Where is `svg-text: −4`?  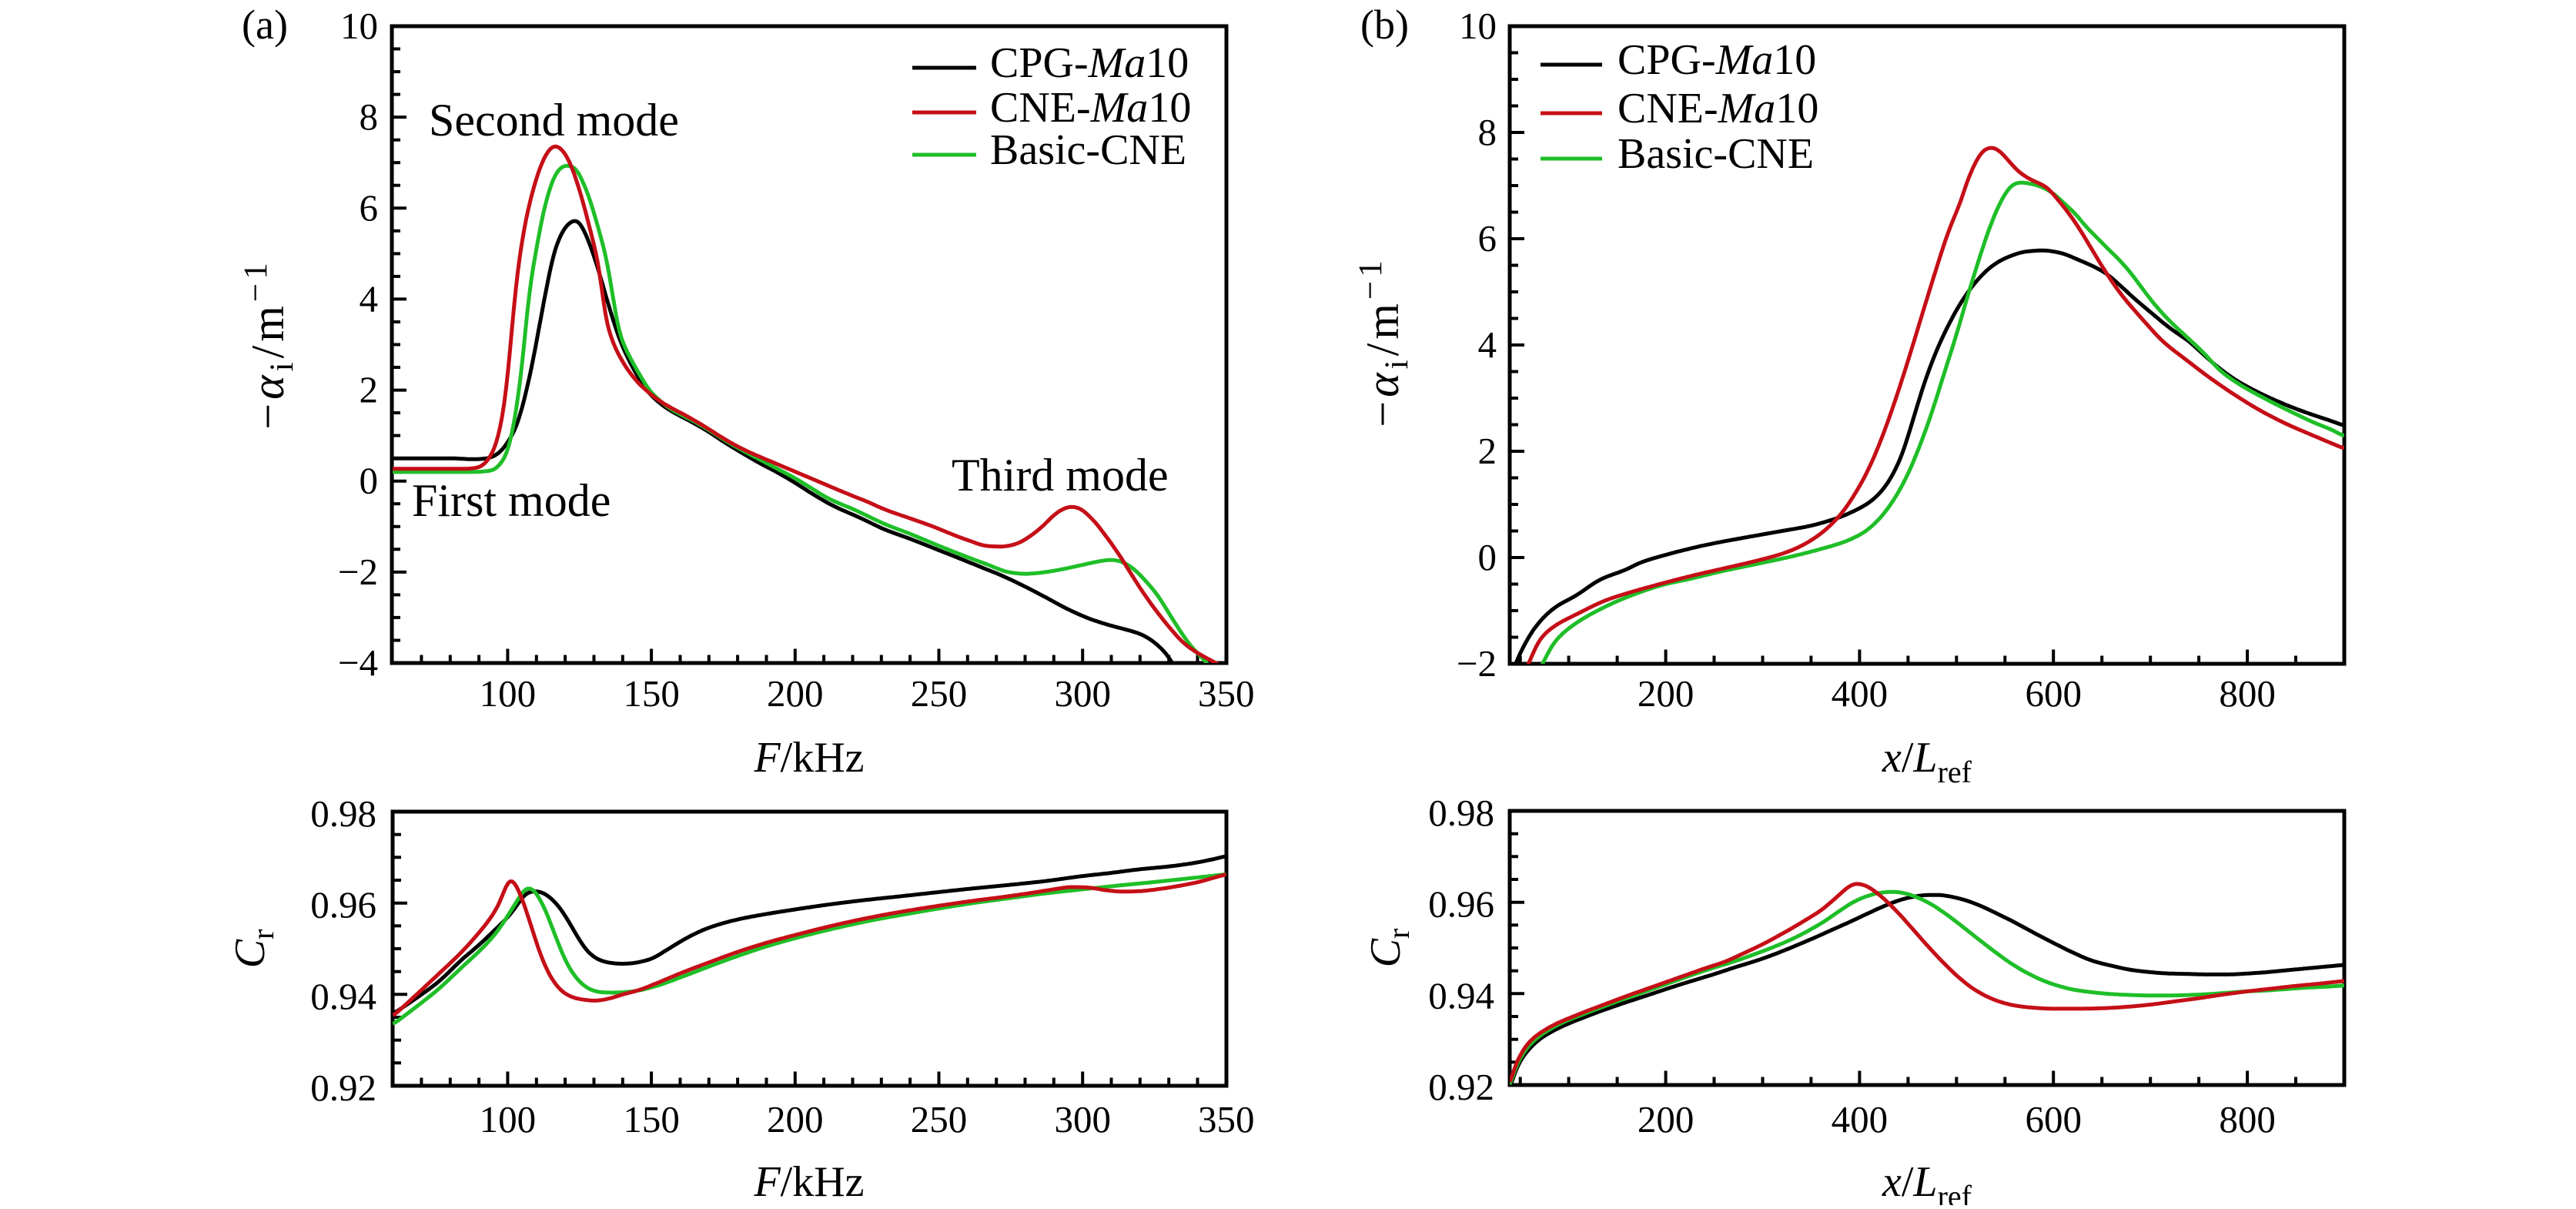
svg-text: −4 is located at coordinates (358, 663).